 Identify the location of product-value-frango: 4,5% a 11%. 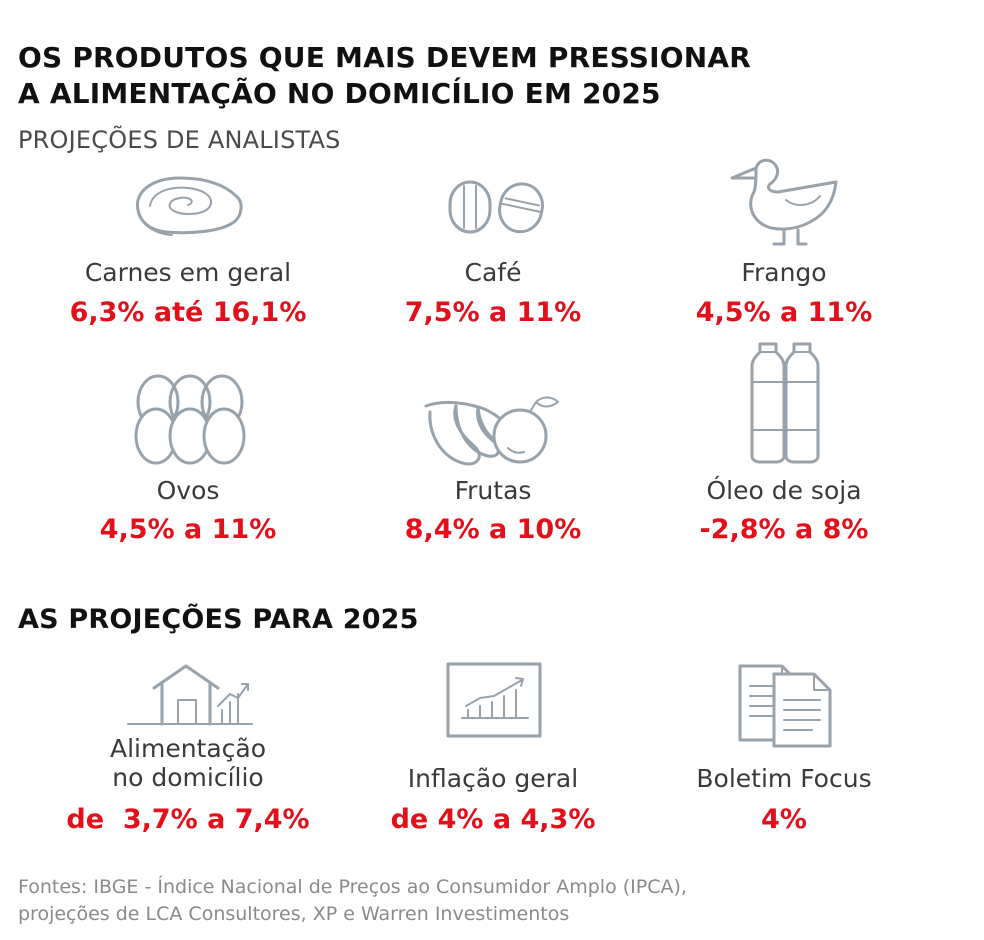
(784, 312).